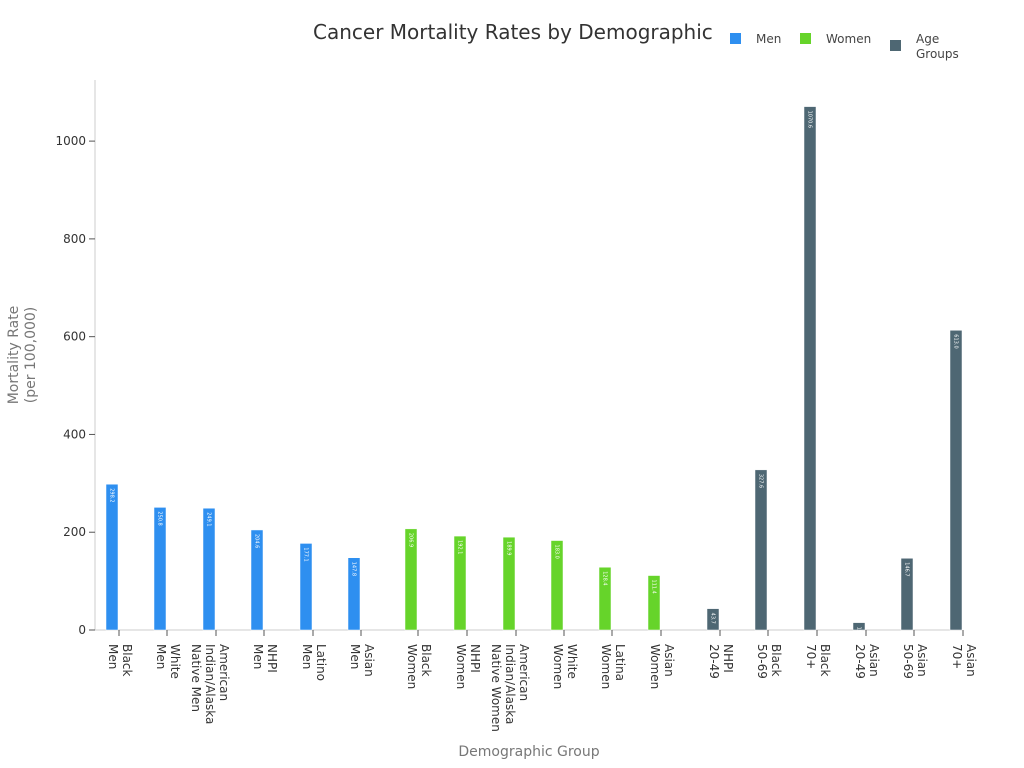  Describe the element at coordinates (209, 519) in the screenshot. I see `bar-value-label: 249.1` at that location.